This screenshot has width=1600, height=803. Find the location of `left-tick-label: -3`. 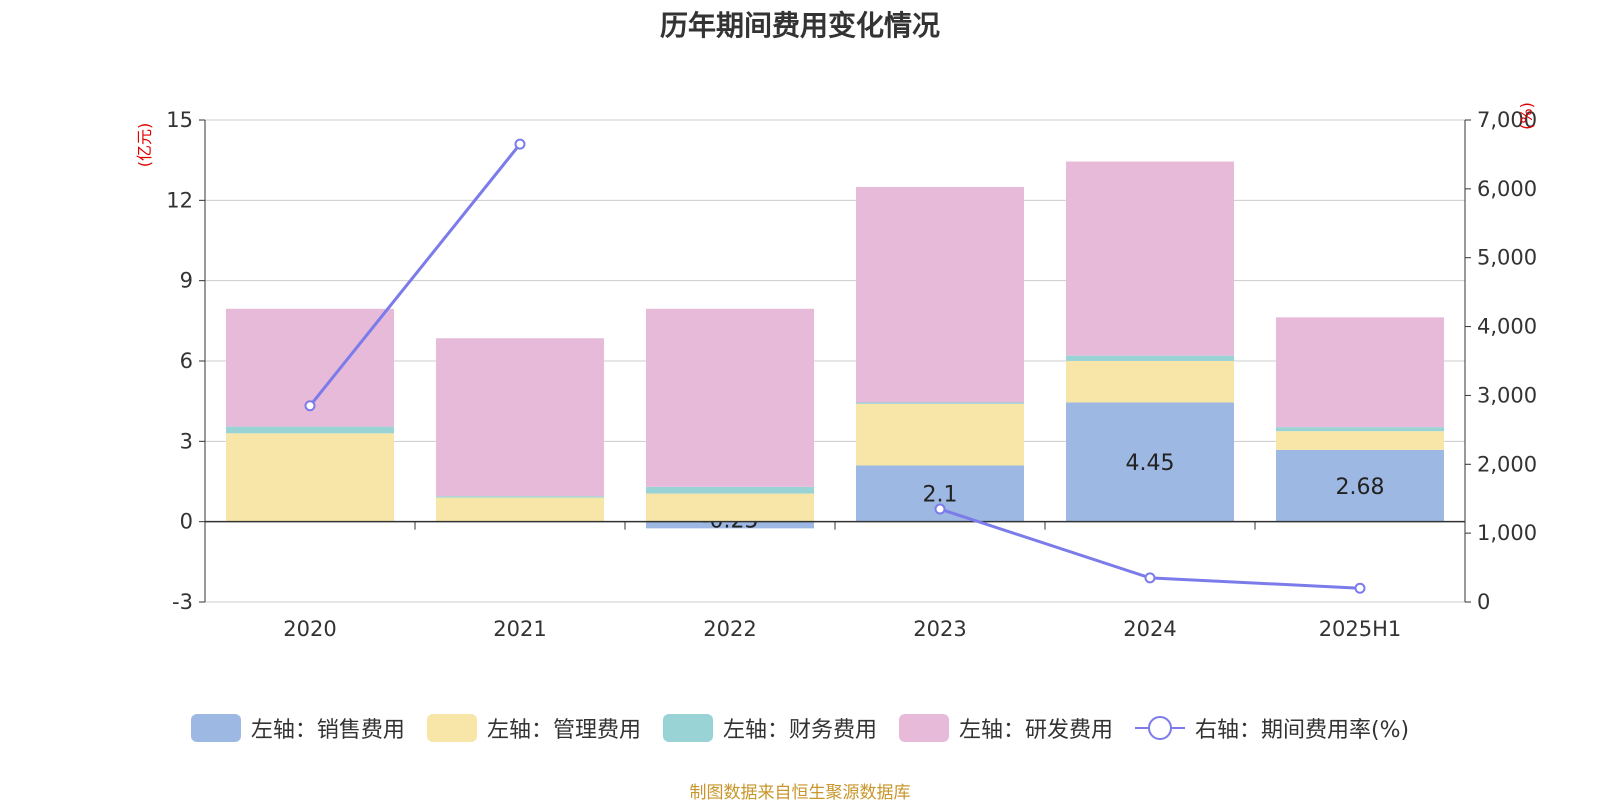

left-tick-label: -3 is located at coordinates (182, 602).